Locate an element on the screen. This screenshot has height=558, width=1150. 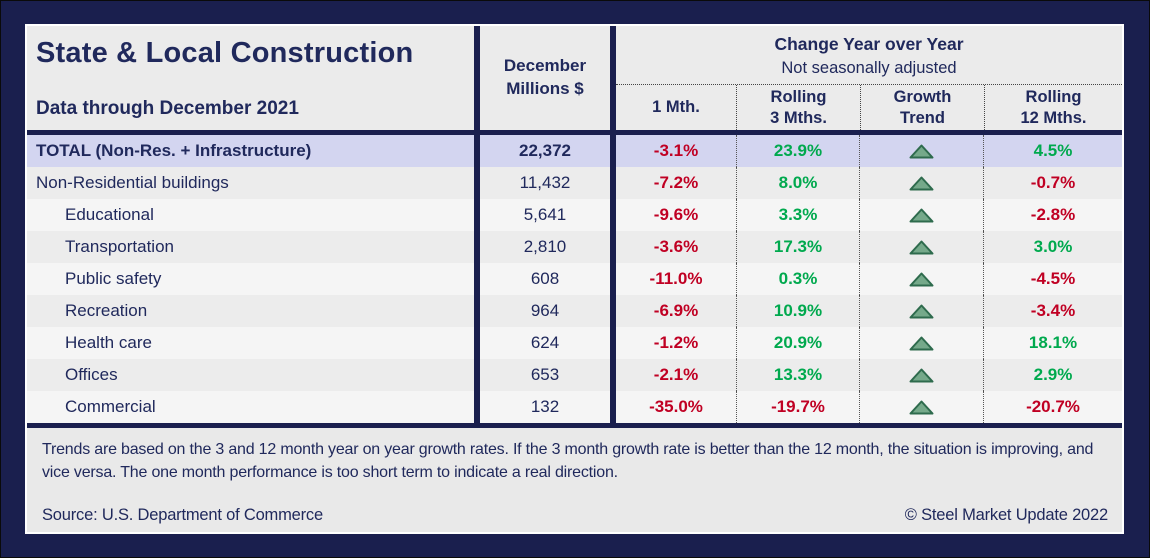
row-value: 5,641 is located at coordinates (545, 214).